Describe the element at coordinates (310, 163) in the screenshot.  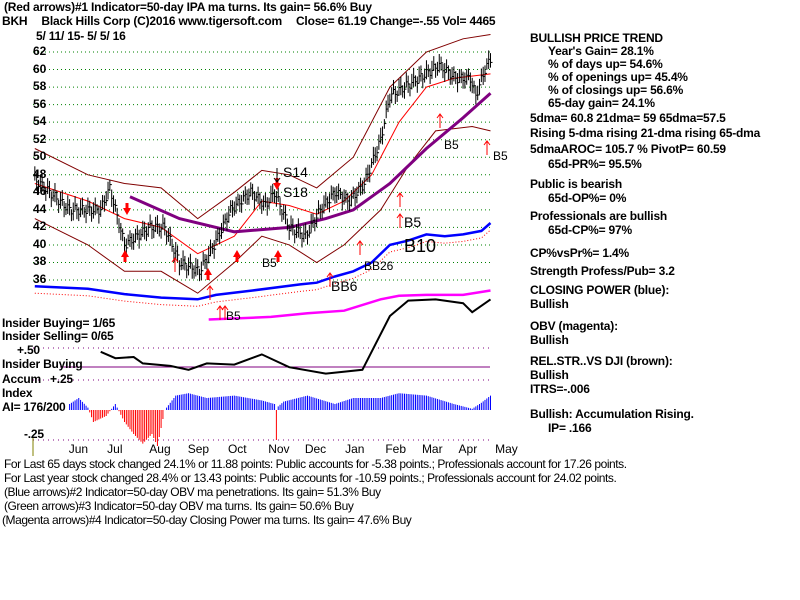
I see `ma65-line` at that location.